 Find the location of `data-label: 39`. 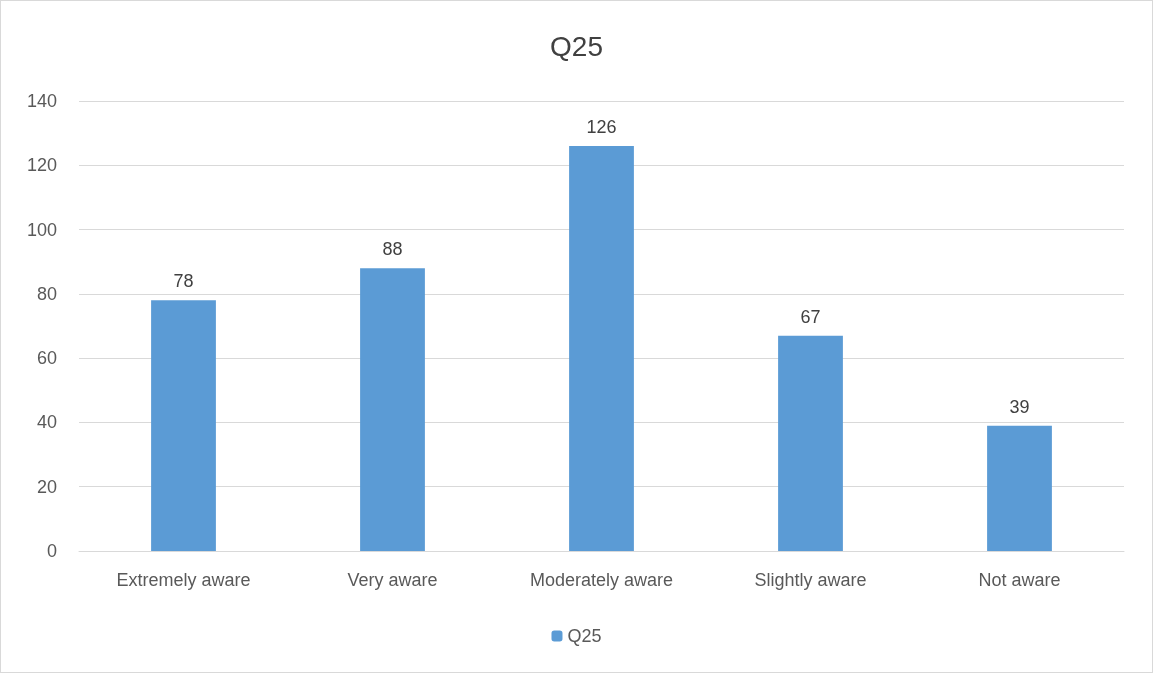

data-label: 39 is located at coordinates (1019, 406).